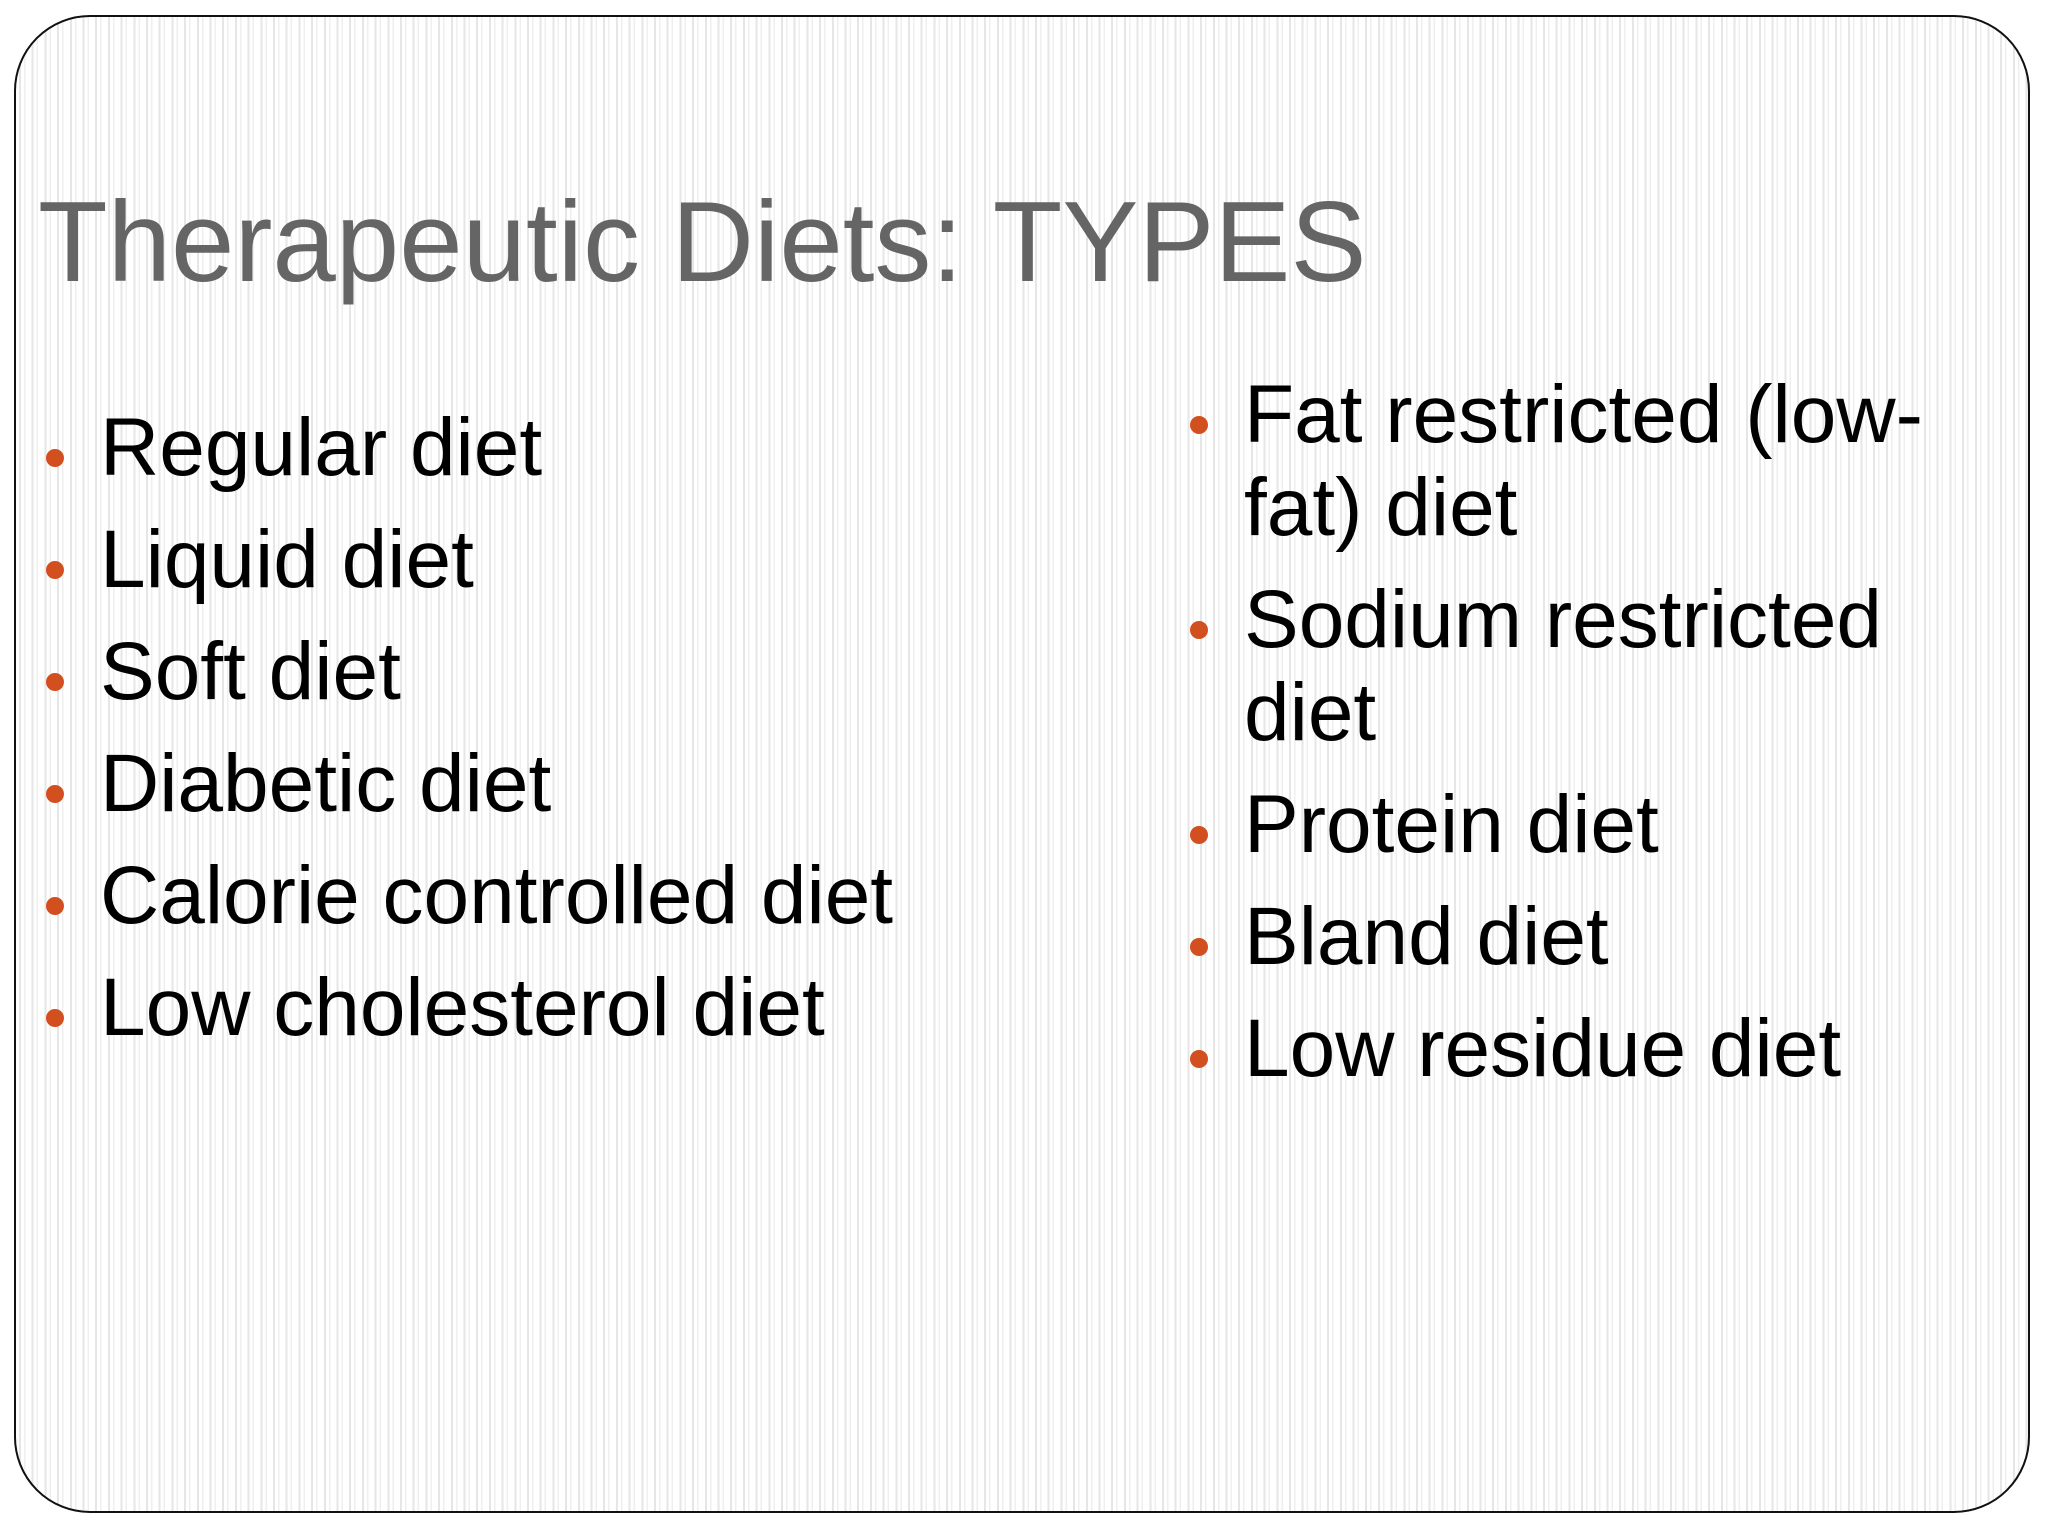  What do you see at coordinates (598, 457) in the screenshot?
I see `list-item: Regular diet` at bounding box center [598, 457].